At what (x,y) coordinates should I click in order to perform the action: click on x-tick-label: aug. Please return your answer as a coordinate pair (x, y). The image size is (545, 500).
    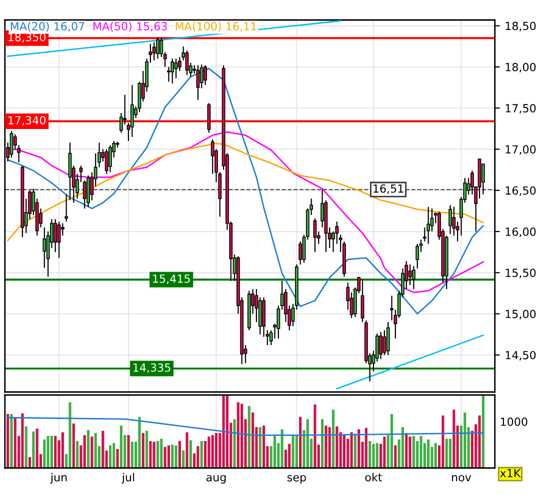
    Looking at the image, I should click on (216, 479).